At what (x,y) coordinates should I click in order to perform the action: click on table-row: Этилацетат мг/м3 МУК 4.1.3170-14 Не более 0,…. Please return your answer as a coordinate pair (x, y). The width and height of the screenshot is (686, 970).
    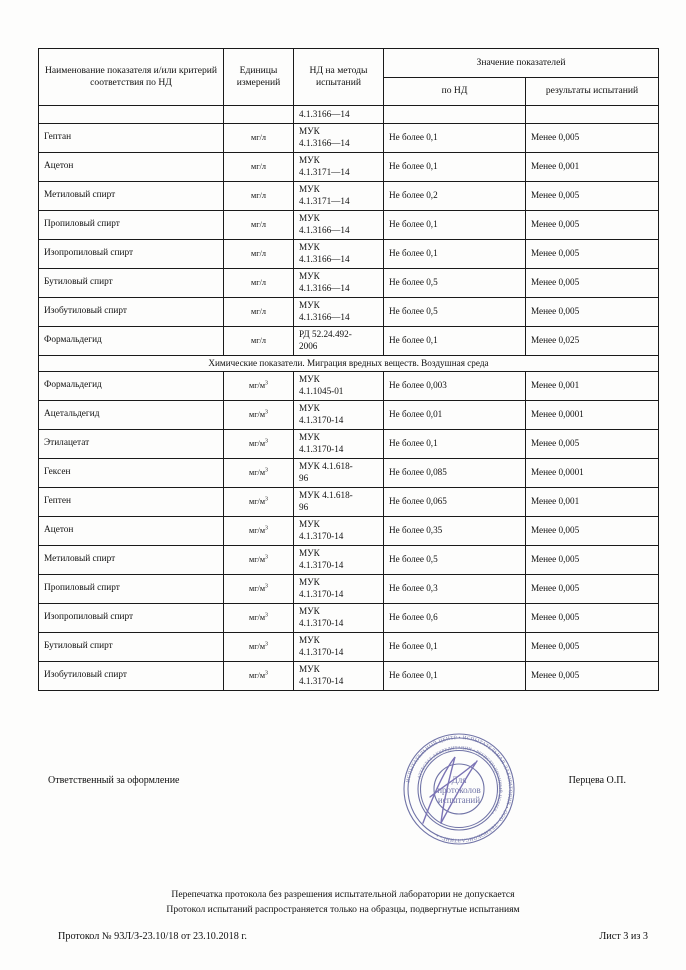
    Looking at the image, I should click on (348, 444).